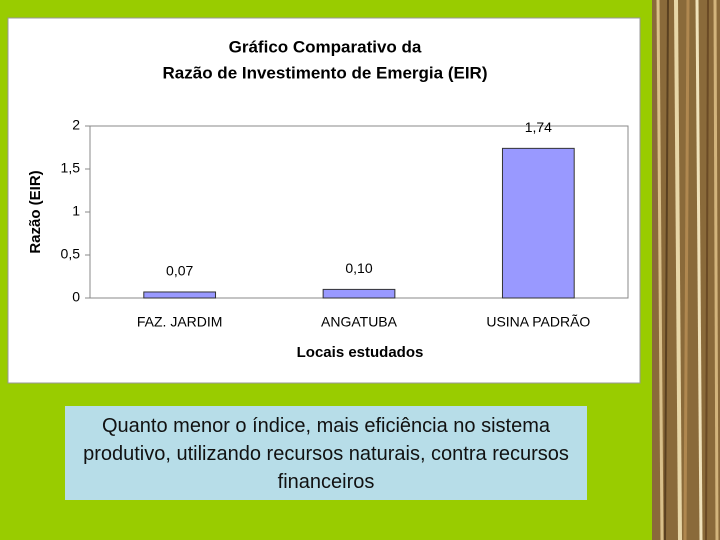  What do you see at coordinates (538, 322) in the screenshot?
I see `x-tick-label: USINA PADRÃO` at bounding box center [538, 322].